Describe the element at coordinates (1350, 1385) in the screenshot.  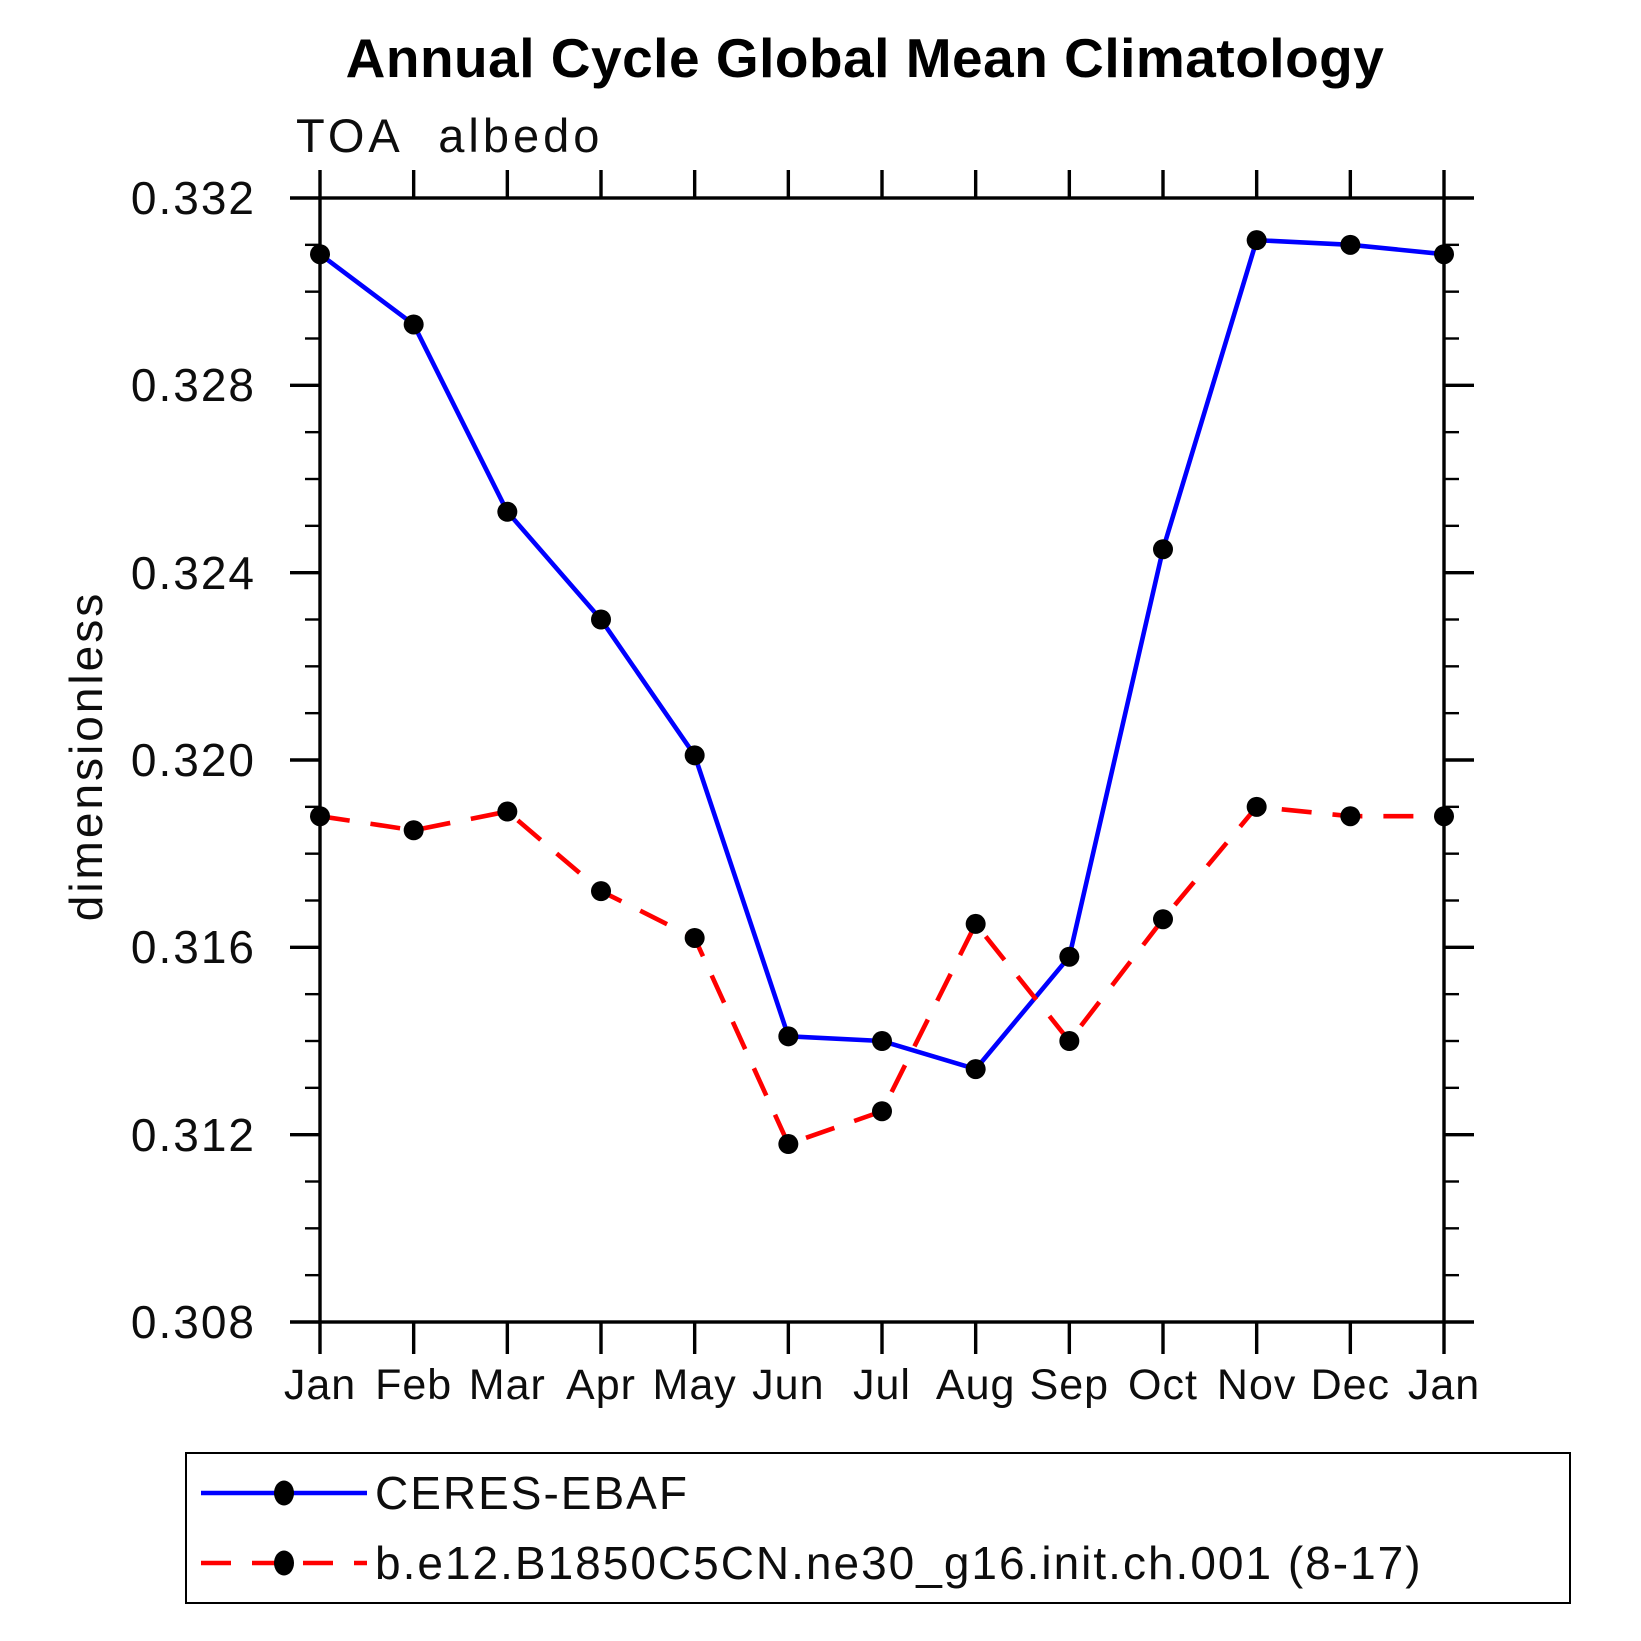
I see `x-tick-label: Dec` at that location.